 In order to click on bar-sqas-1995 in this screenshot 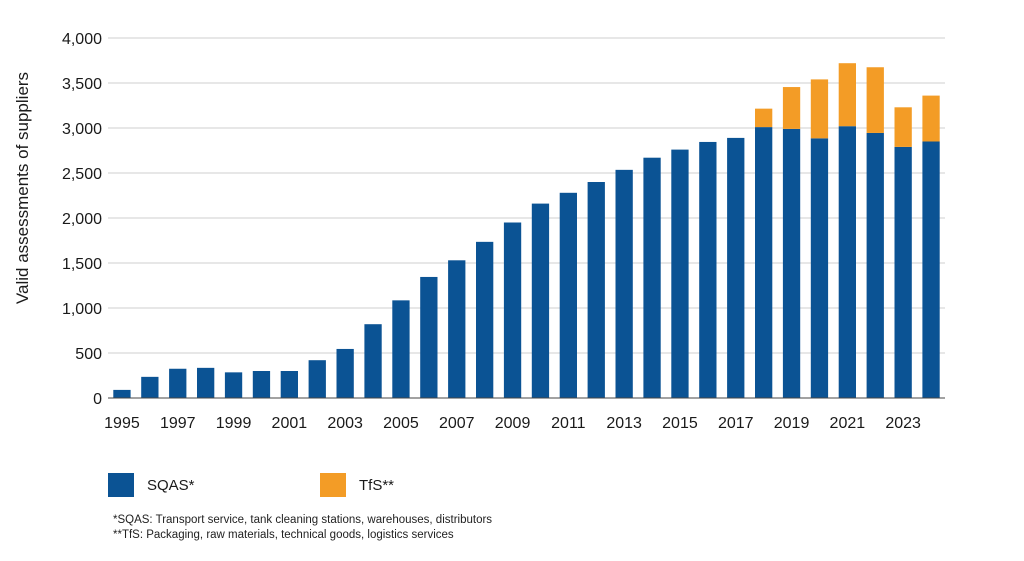, I will do `click(122, 393)`.